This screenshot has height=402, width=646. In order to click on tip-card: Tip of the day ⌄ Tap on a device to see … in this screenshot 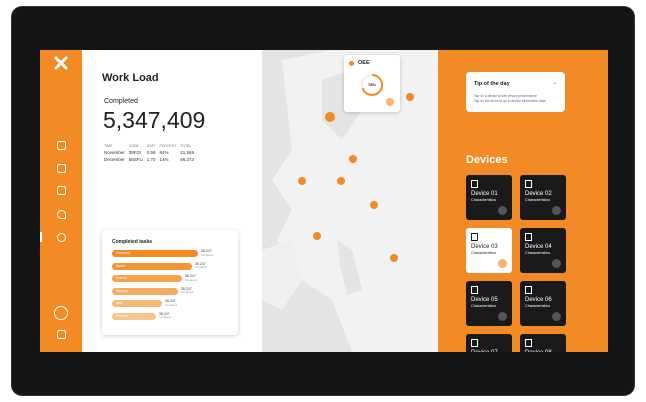, I will do `click(515, 92)`.